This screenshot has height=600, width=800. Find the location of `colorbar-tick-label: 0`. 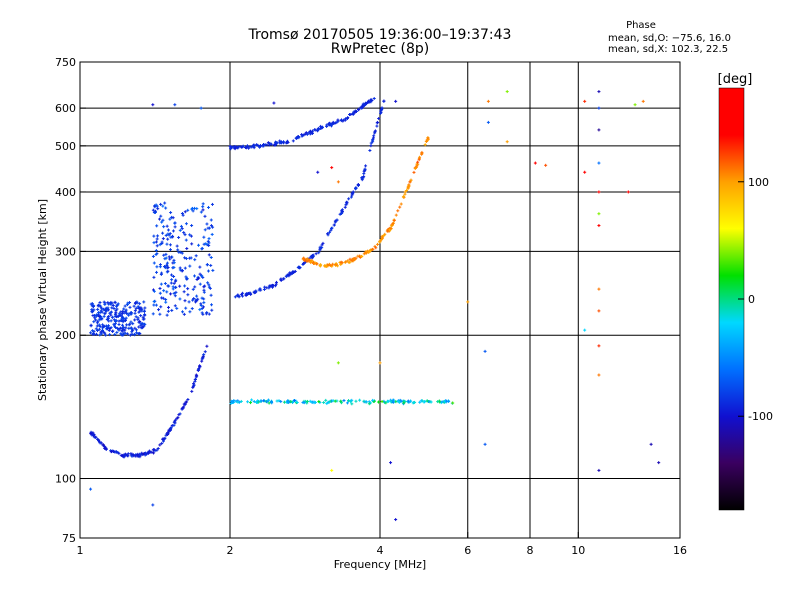

colorbar-tick-label: 0 is located at coordinates (751, 299).